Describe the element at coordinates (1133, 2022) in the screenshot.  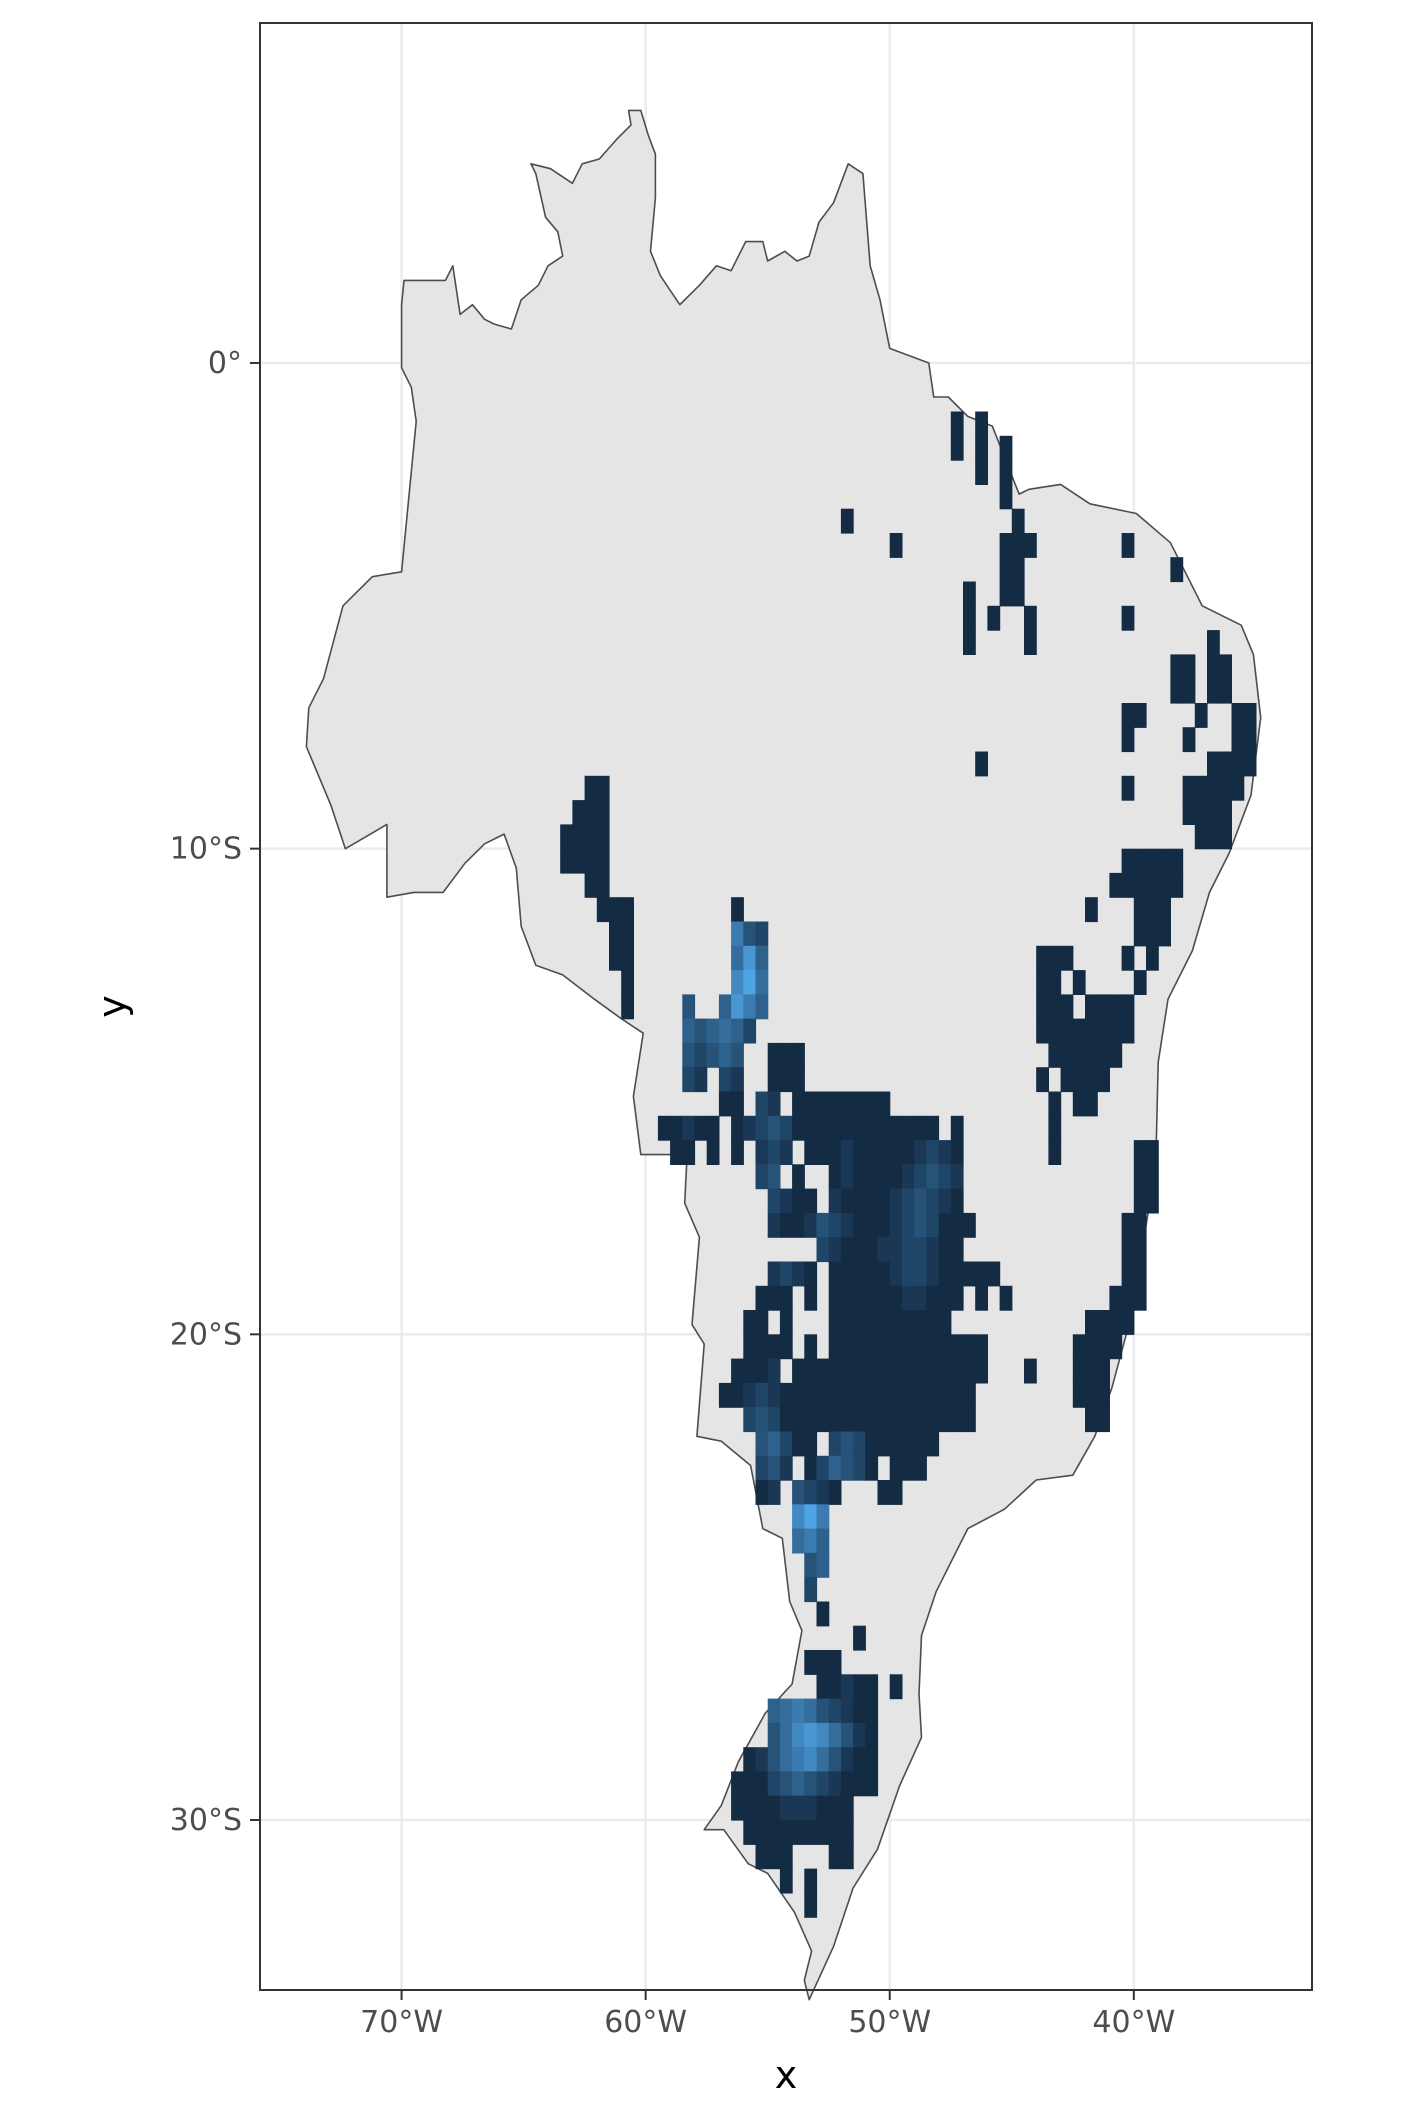
I see `x-tick-label: 40°W` at that location.